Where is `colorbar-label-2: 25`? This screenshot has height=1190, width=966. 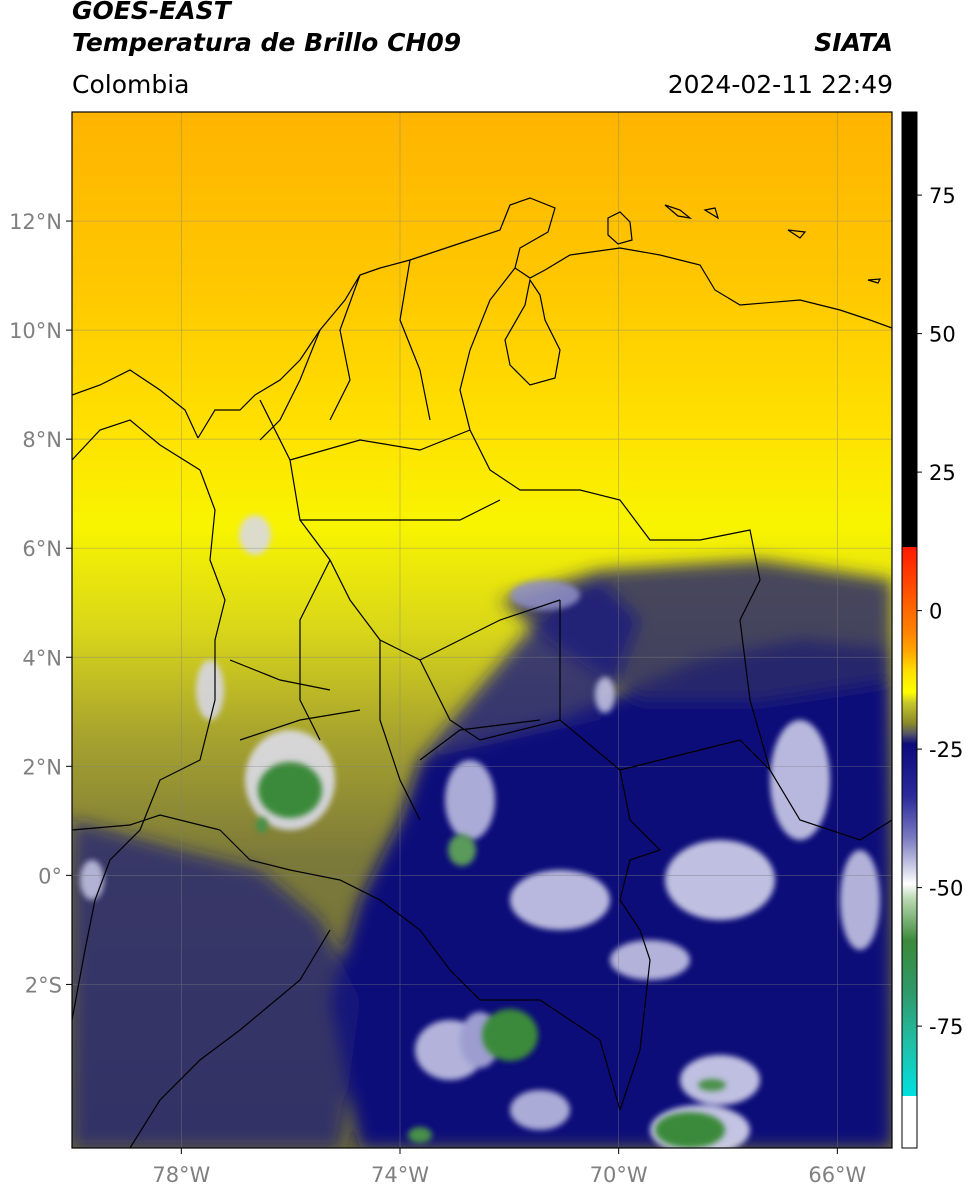 colorbar-label-2: 25 is located at coordinates (942, 473).